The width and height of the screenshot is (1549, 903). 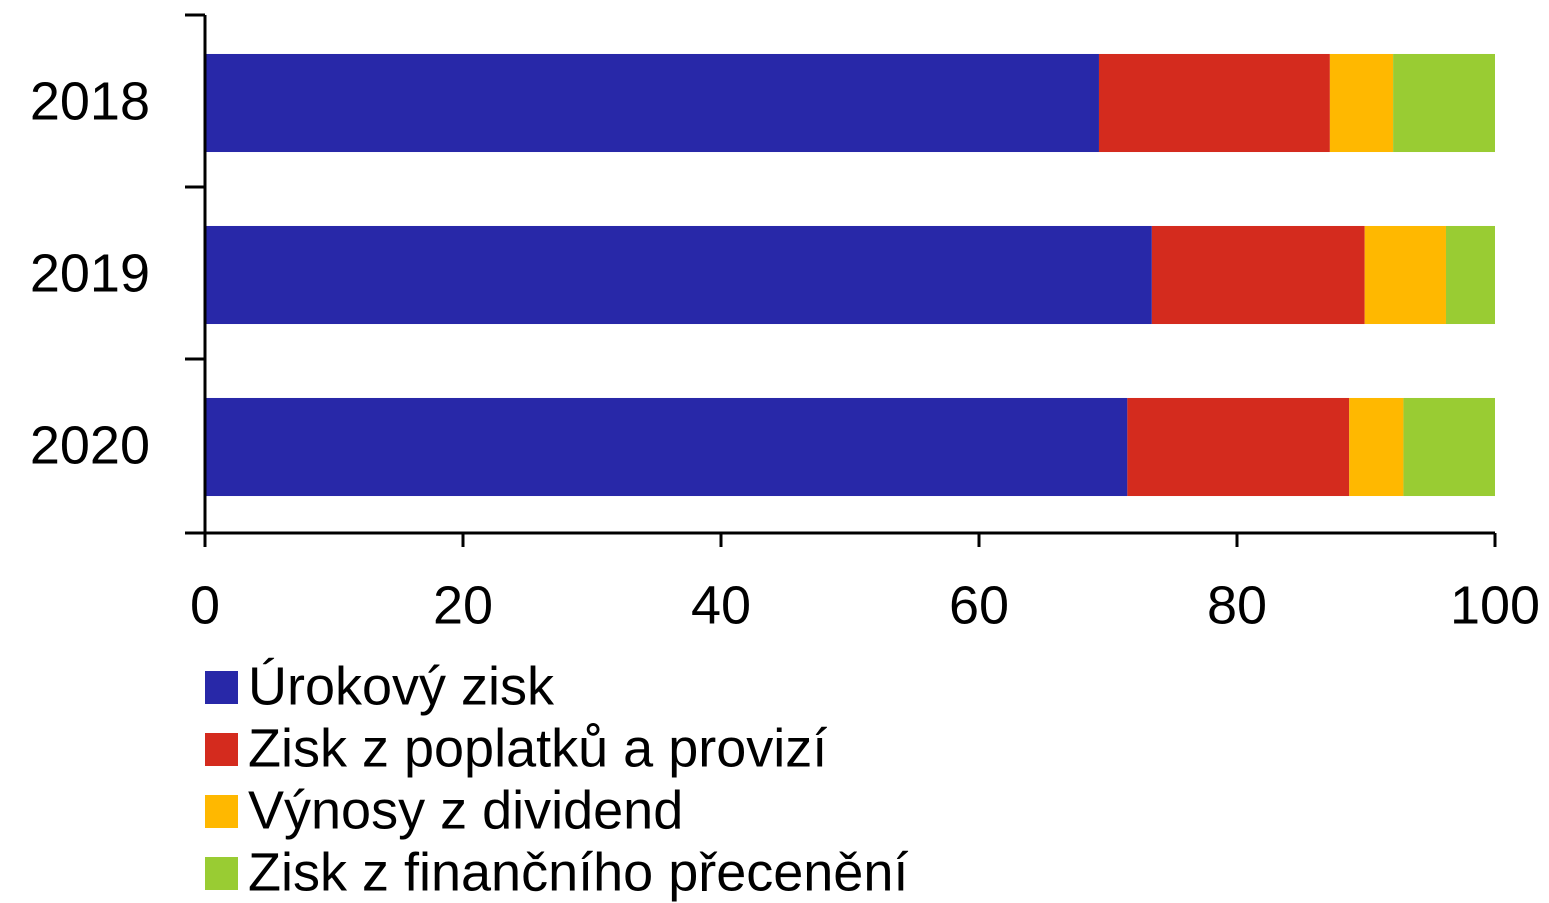 What do you see at coordinates (90, 273) in the screenshot?
I see `y-tick-label: 2019` at bounding box center [90, 273].